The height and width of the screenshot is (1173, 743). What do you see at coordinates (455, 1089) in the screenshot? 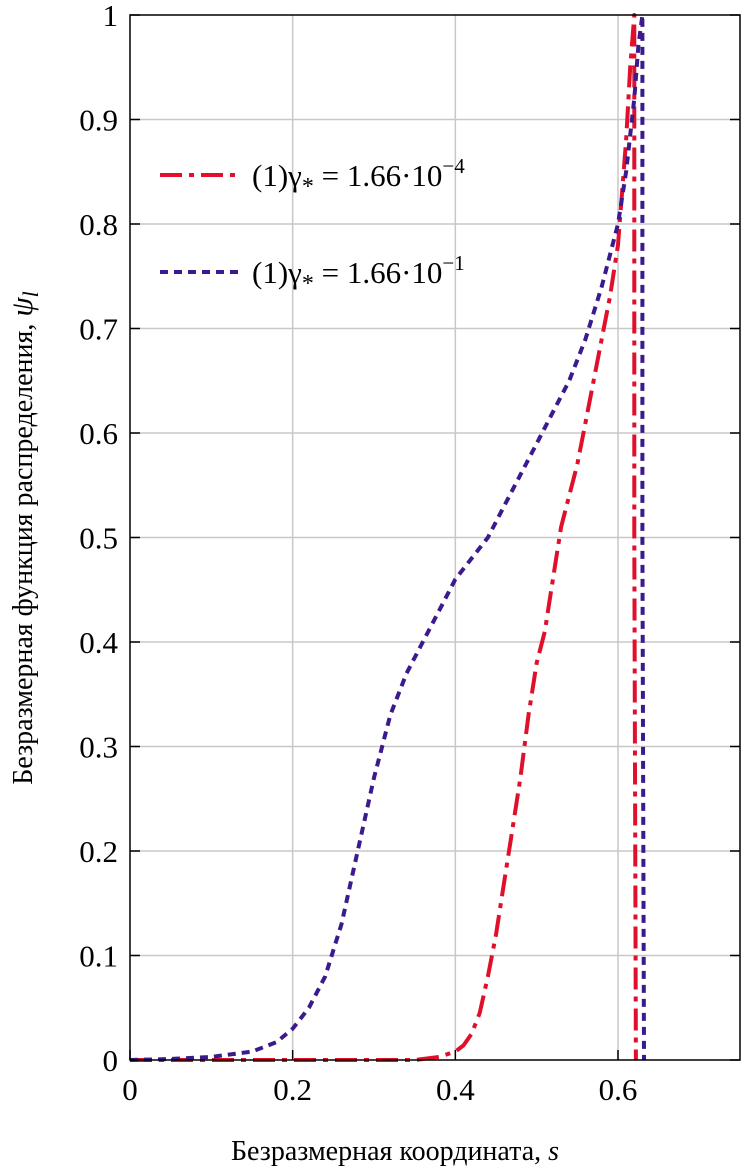
I see `x-tick-label: 0.4` at bounding box center [455, 1089].